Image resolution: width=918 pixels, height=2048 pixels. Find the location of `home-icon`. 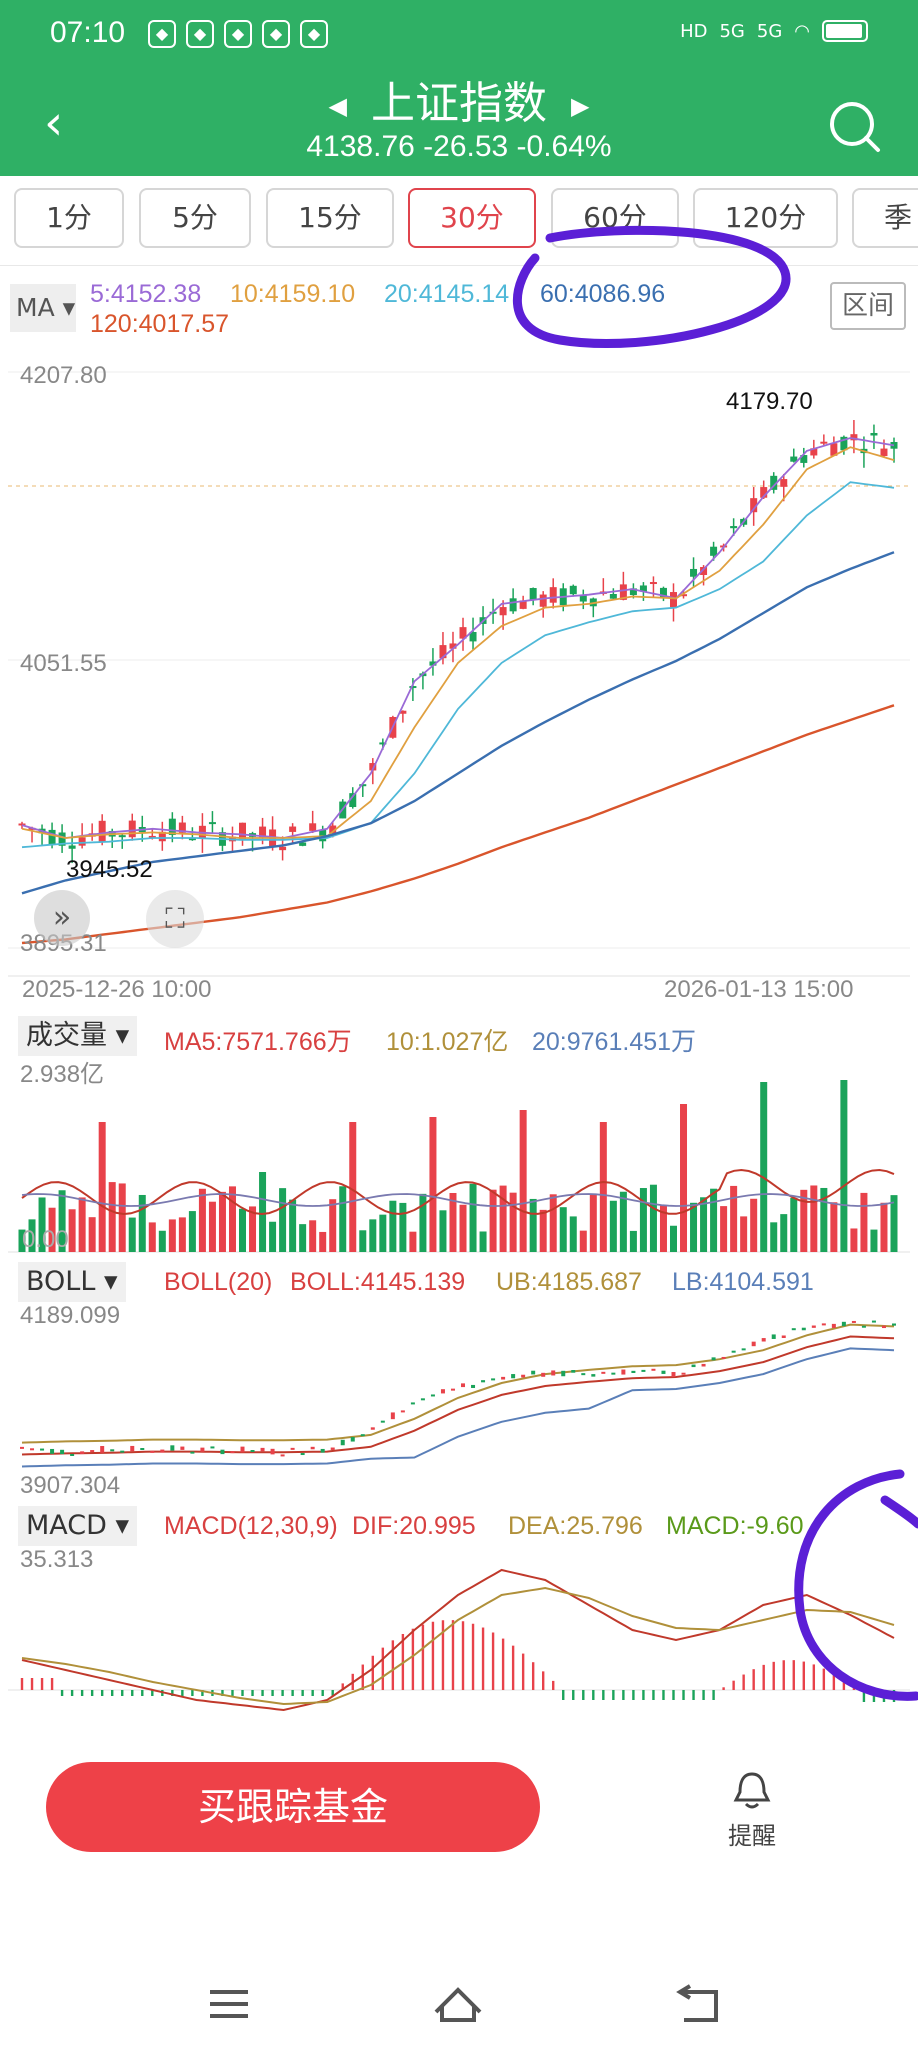

home-icon is located at coordinates (458, 2004).